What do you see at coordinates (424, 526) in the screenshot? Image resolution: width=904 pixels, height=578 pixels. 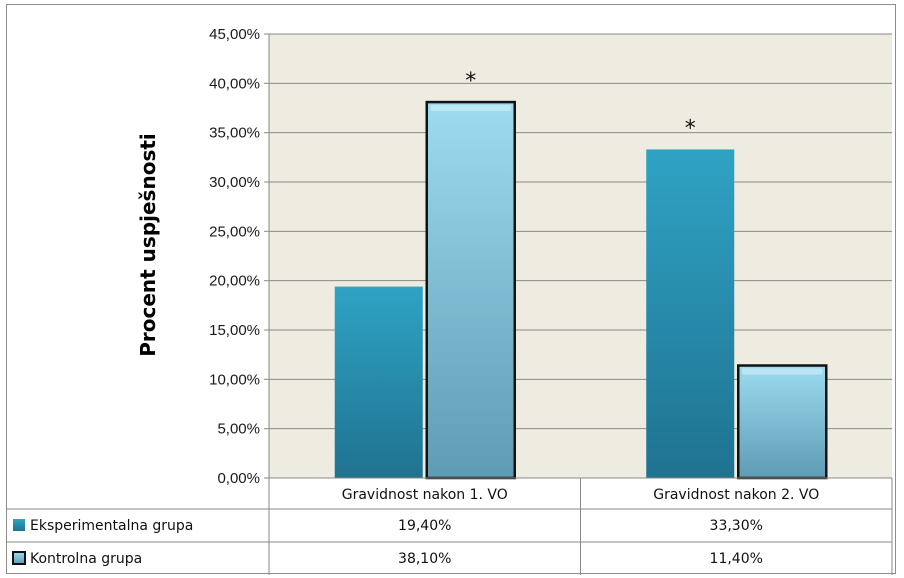 I see `data-label: 19,40%` at bounding box center [424, 526].